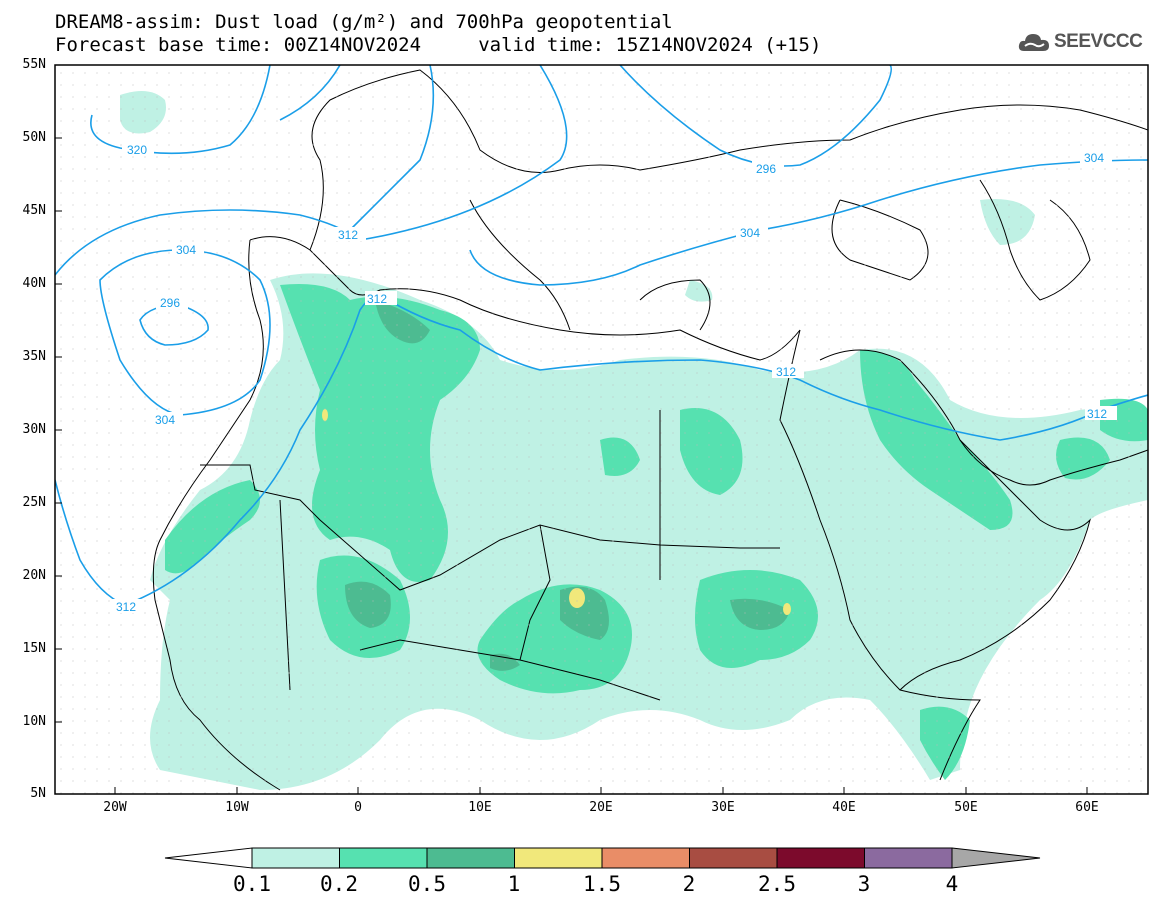  Describe the element at coordinates (1033, 42) in the screenshot. I see `cloud-icon` at that location.